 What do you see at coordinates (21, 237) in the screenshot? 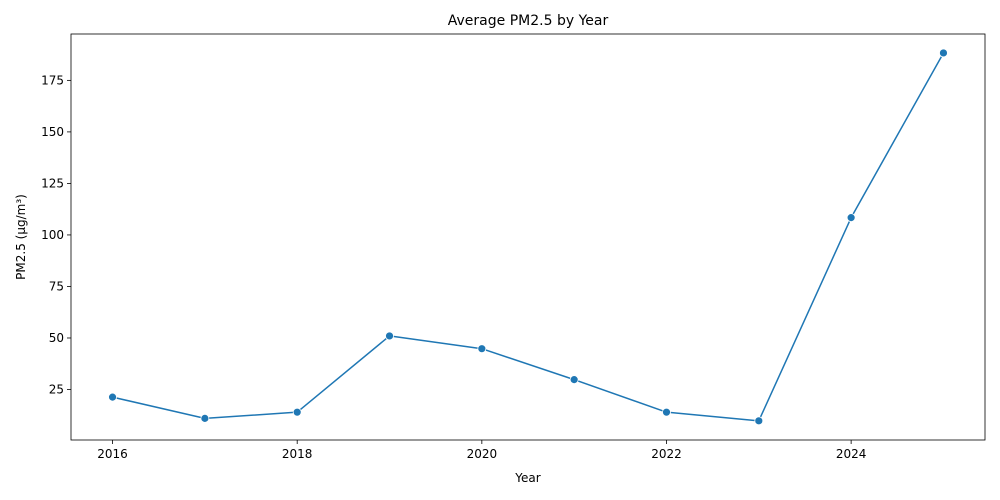
I see `y-axis-label: PM2.5 (µg/m³)` at bounding box center [21, 237].